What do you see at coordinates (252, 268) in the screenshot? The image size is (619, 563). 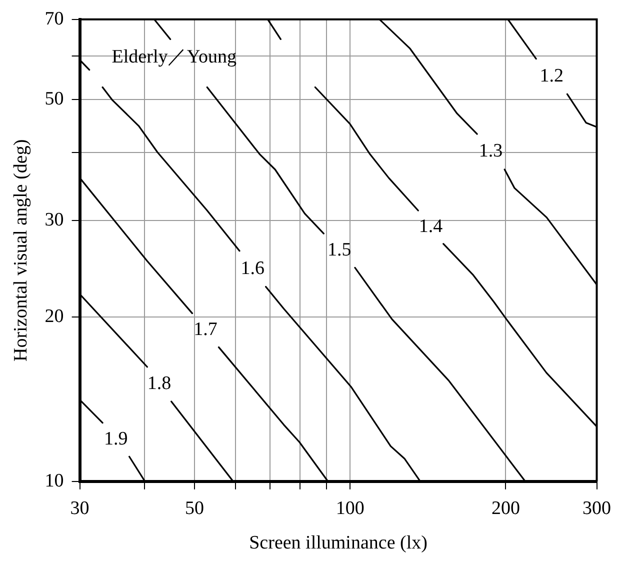 I see `series-label: 1.6` at bounding box center [252, 268].